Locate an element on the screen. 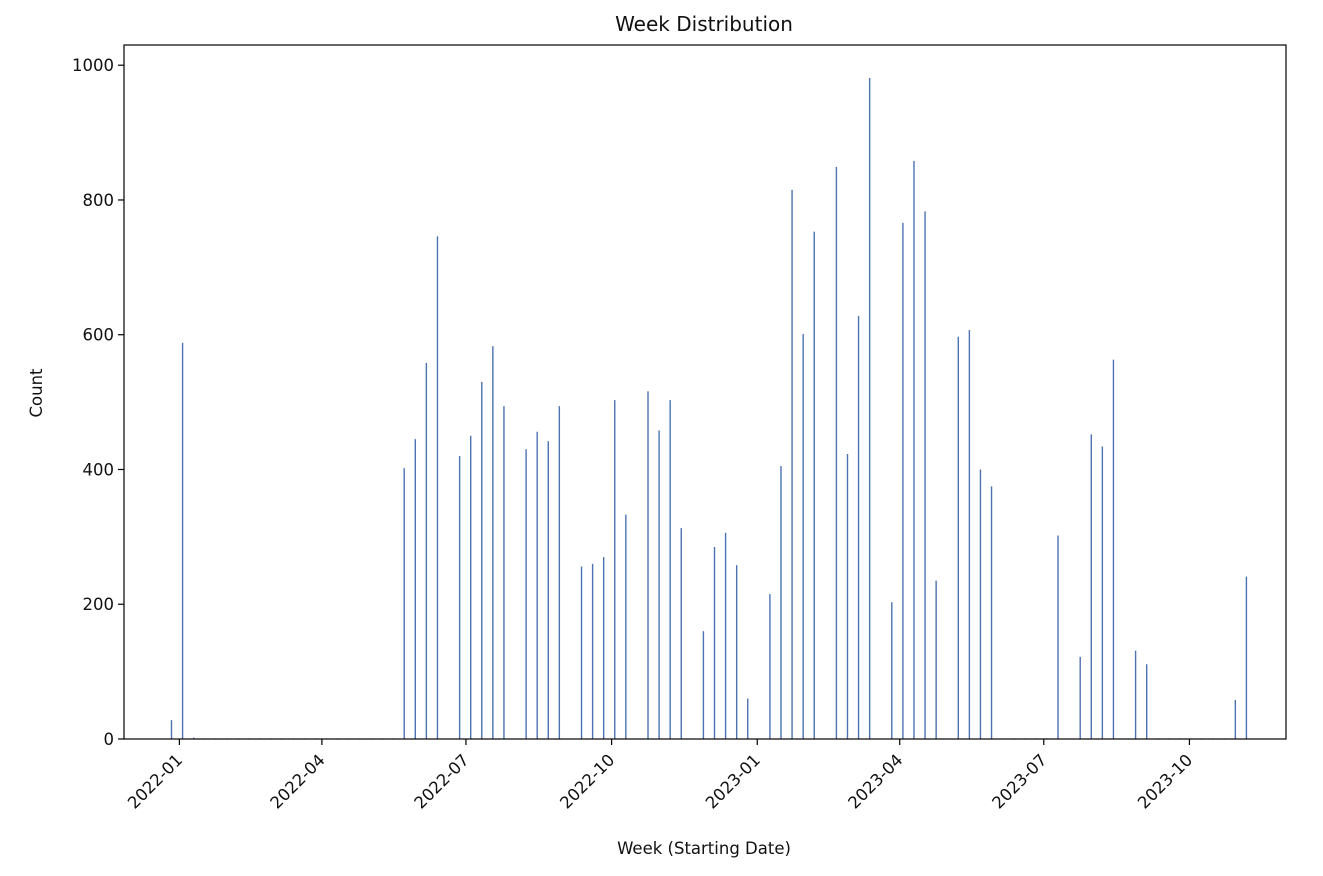  y-tick-label: 200 is located at coordinates (99, 604).